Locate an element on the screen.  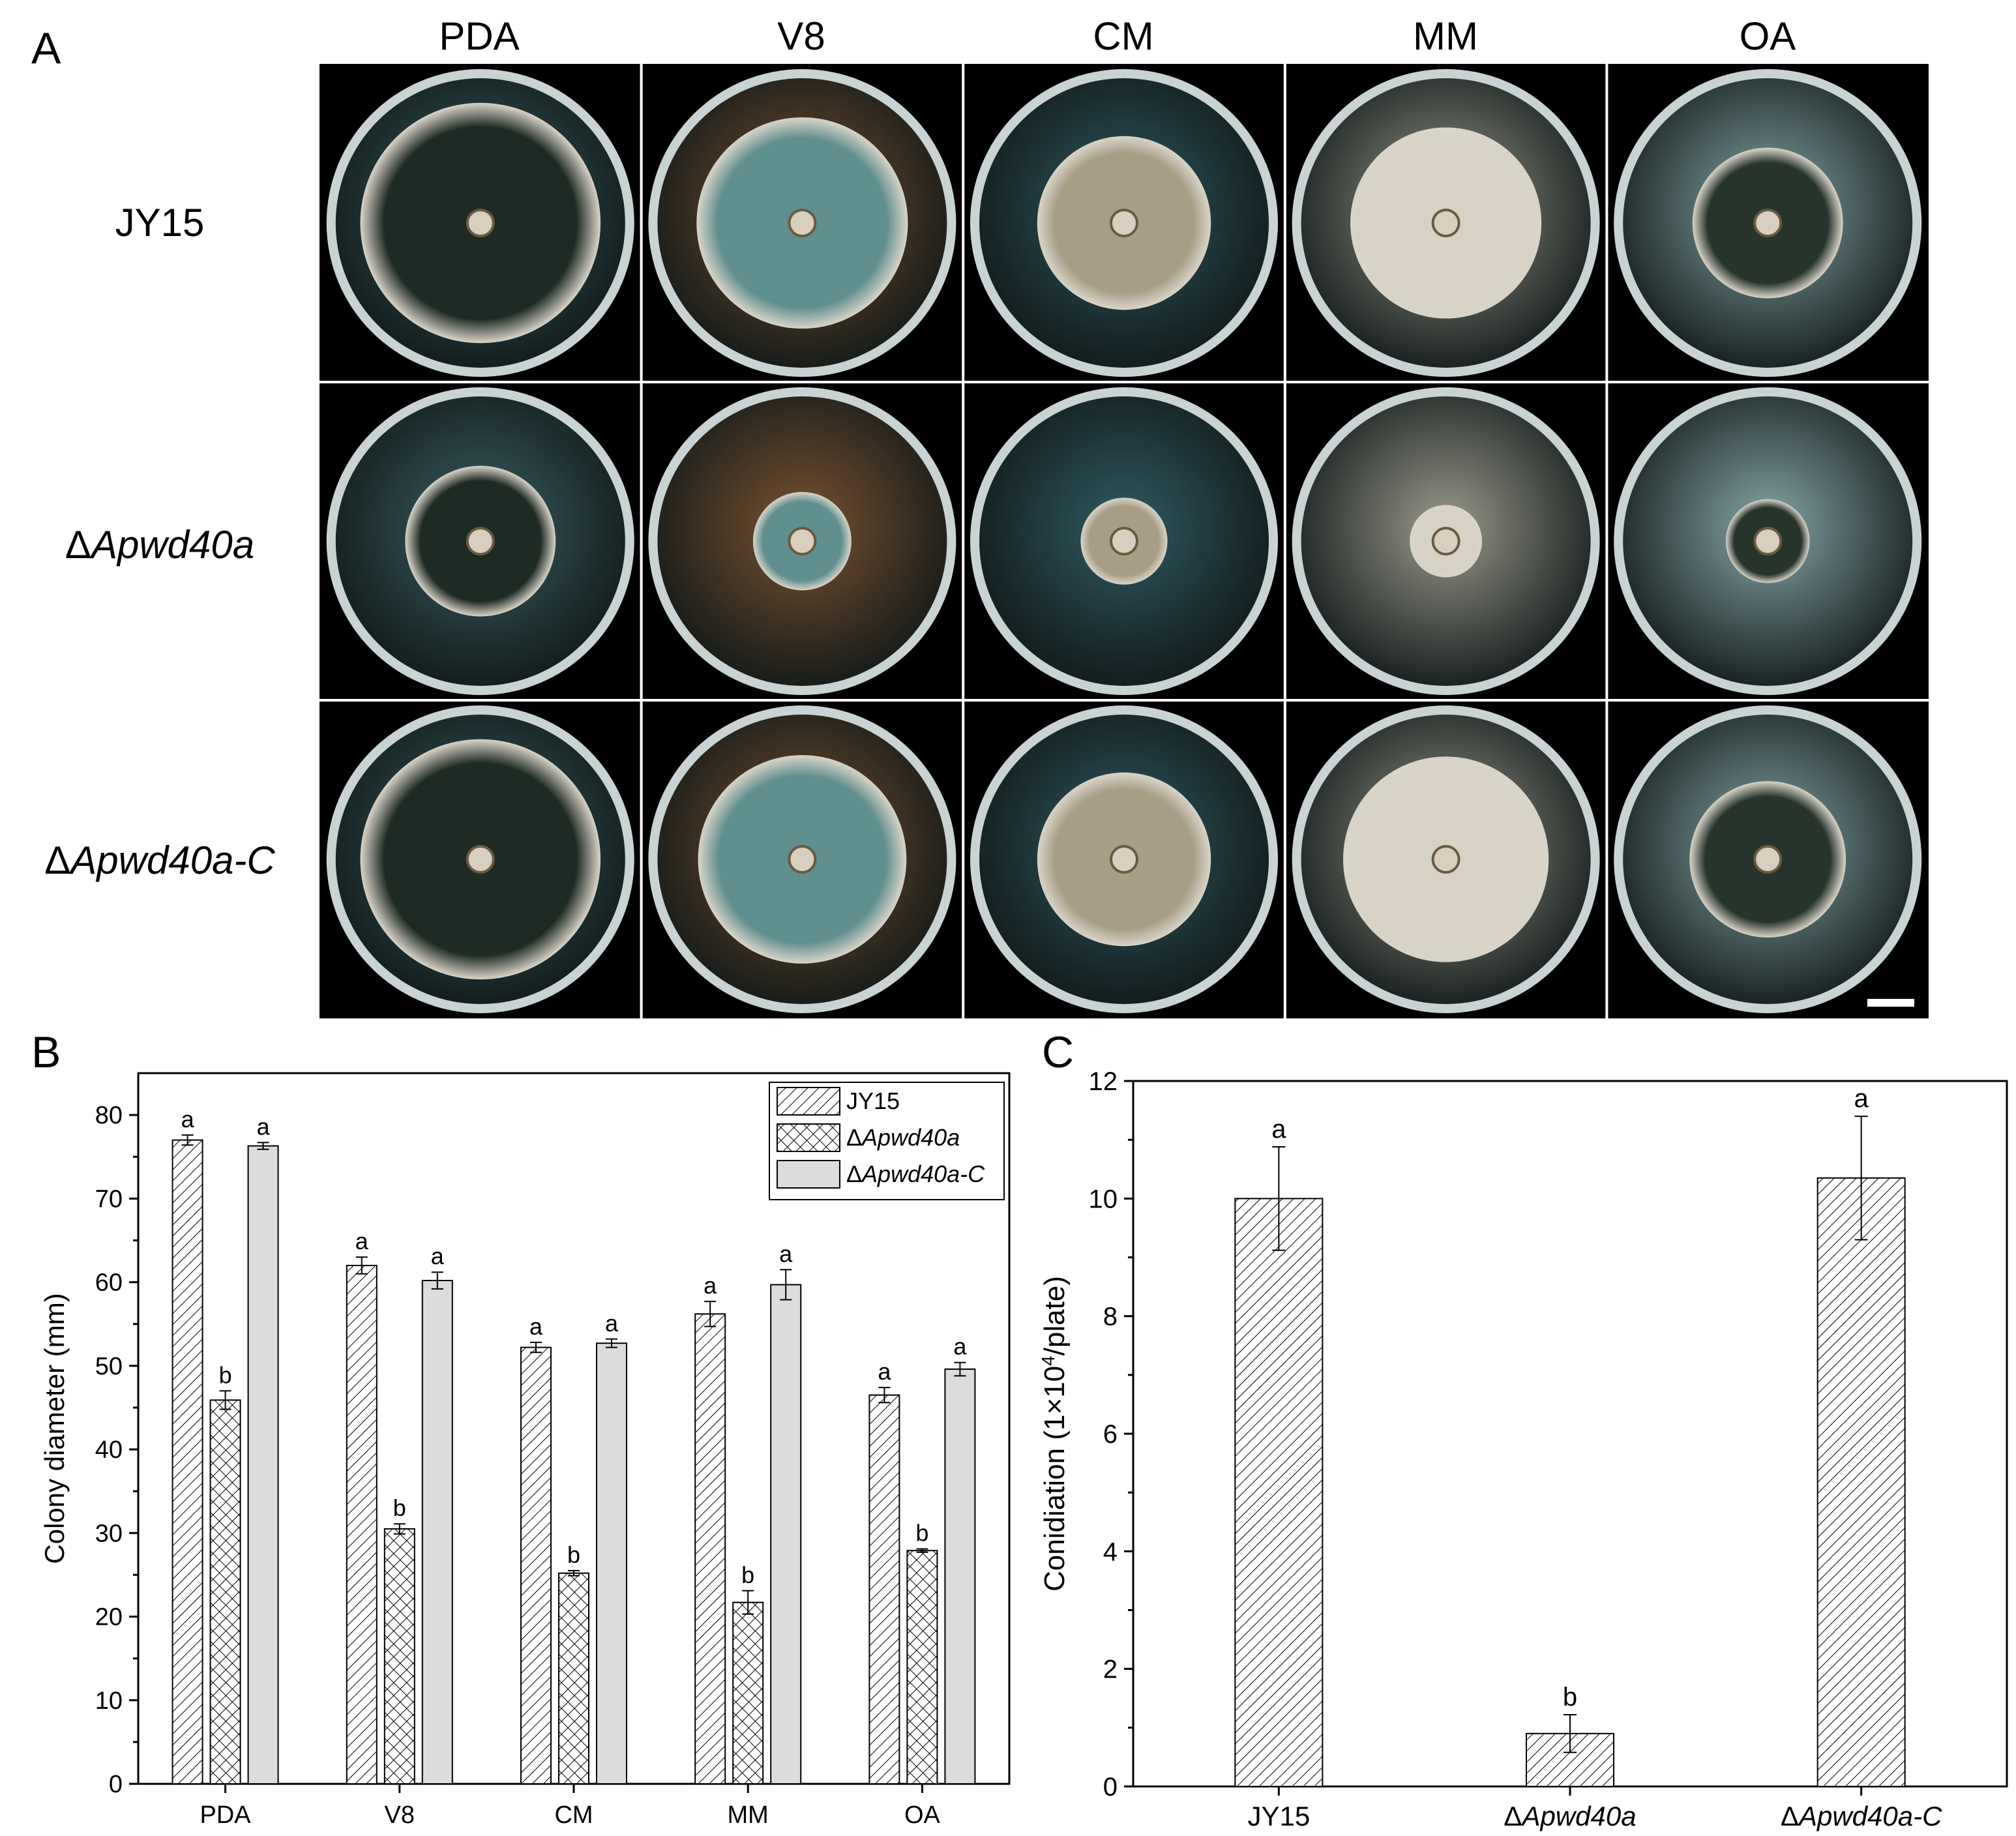
bar-apwd40a-c-v8 is located at coordinates (437, 1532).